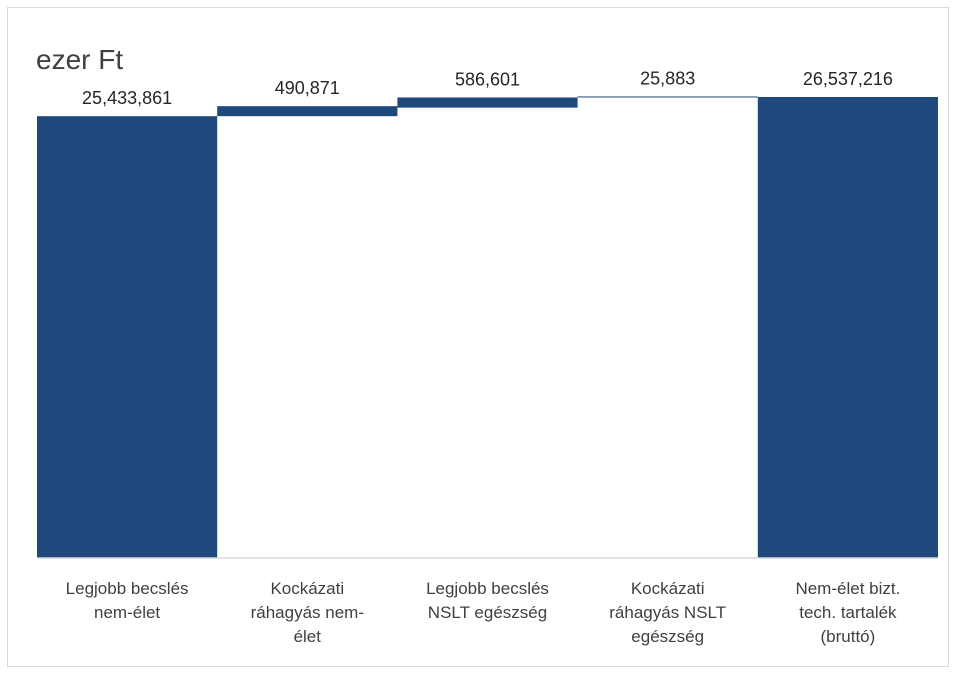  I want to click on category-label-line: tech. tartalék, so click(848, 612).